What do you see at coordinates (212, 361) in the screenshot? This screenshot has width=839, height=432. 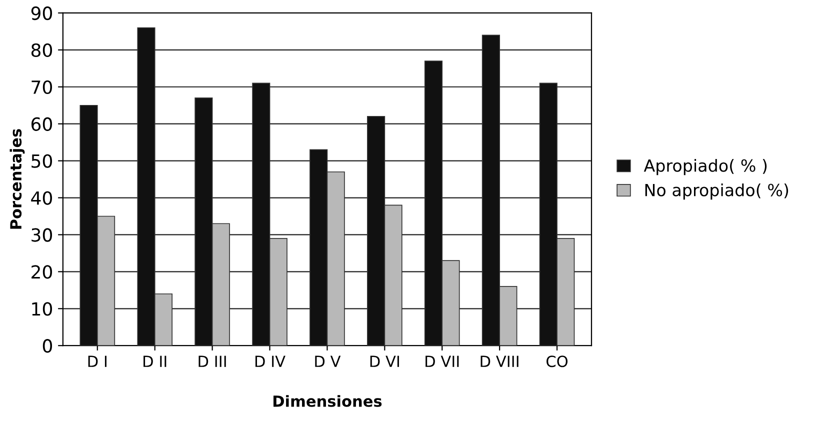 I see `x-tick-label: D III` at bounding box center [212, 361].